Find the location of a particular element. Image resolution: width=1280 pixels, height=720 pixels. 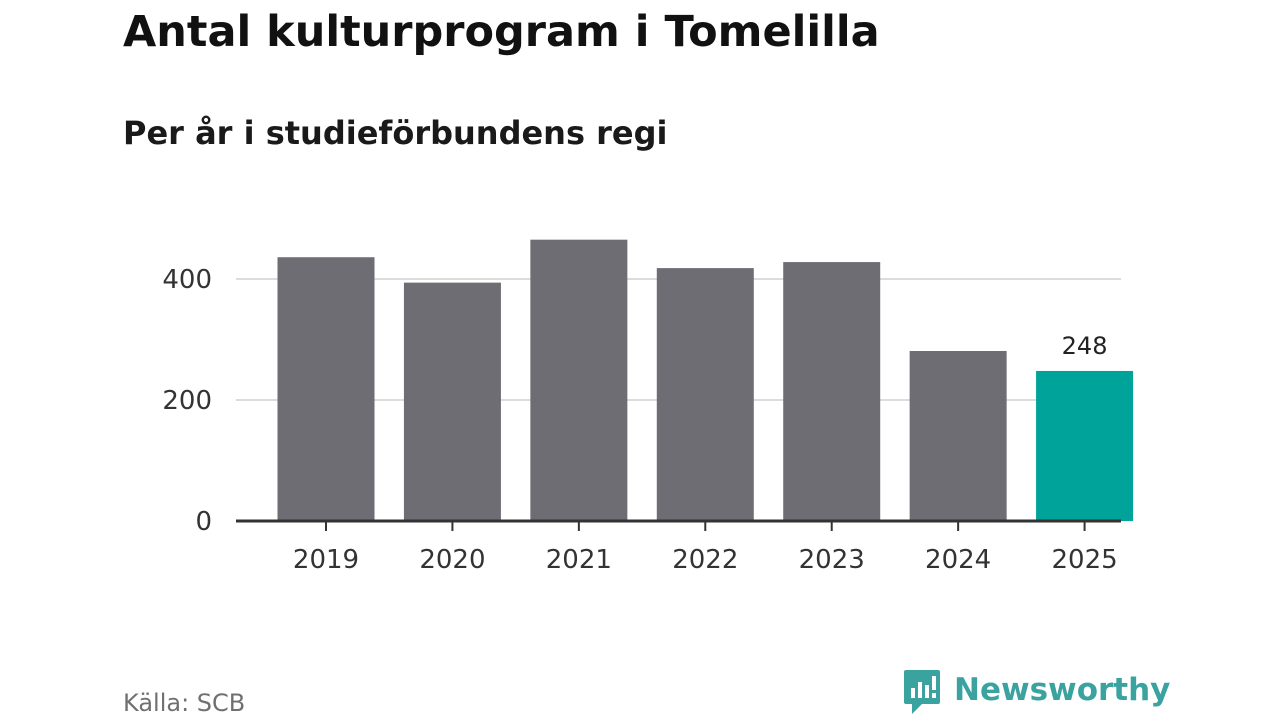

x-tick-label: 2024 is located at coordinates (958, 560).